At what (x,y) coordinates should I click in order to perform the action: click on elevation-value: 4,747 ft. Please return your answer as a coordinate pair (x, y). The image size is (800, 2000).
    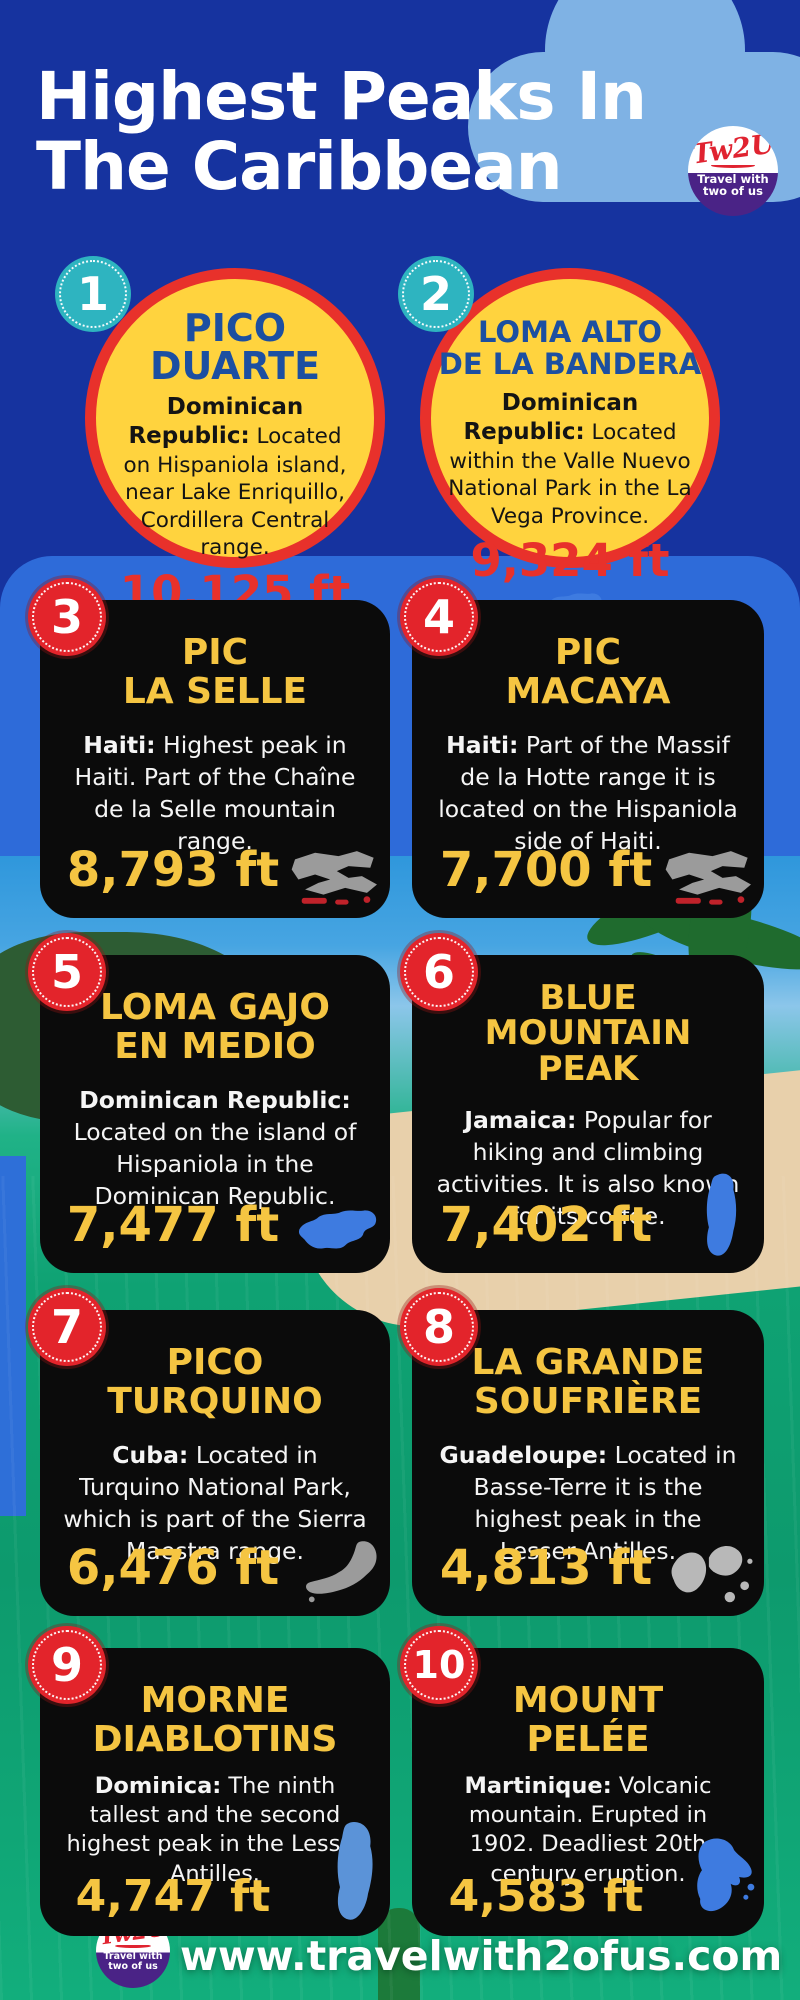
    Looking at the image, I should click on (173, 1896).